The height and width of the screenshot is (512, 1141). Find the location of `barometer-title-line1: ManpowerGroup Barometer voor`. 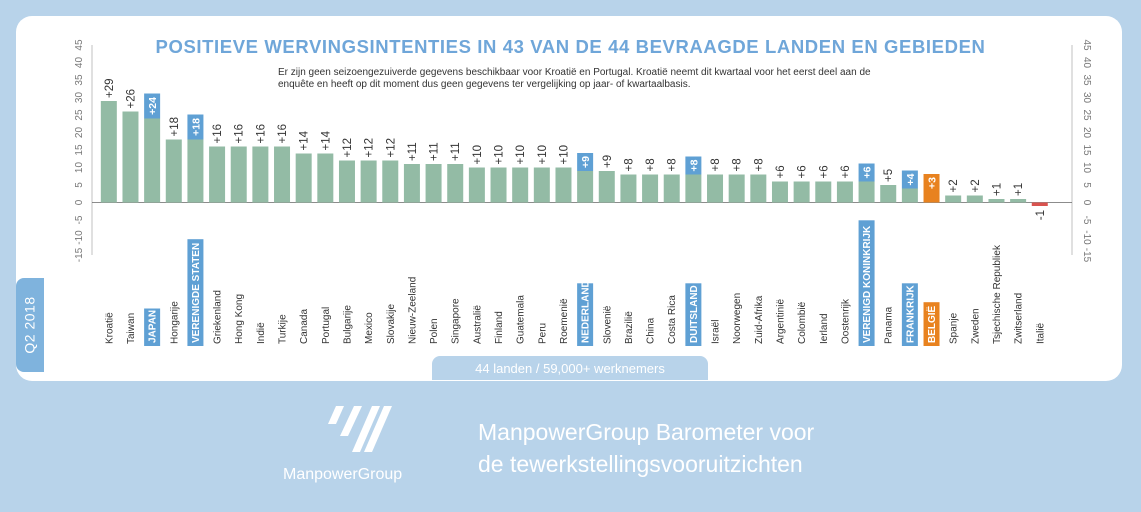

barometer-title-line1: ManpowerGroup Barometer voor is located at coordinates (646, 432).